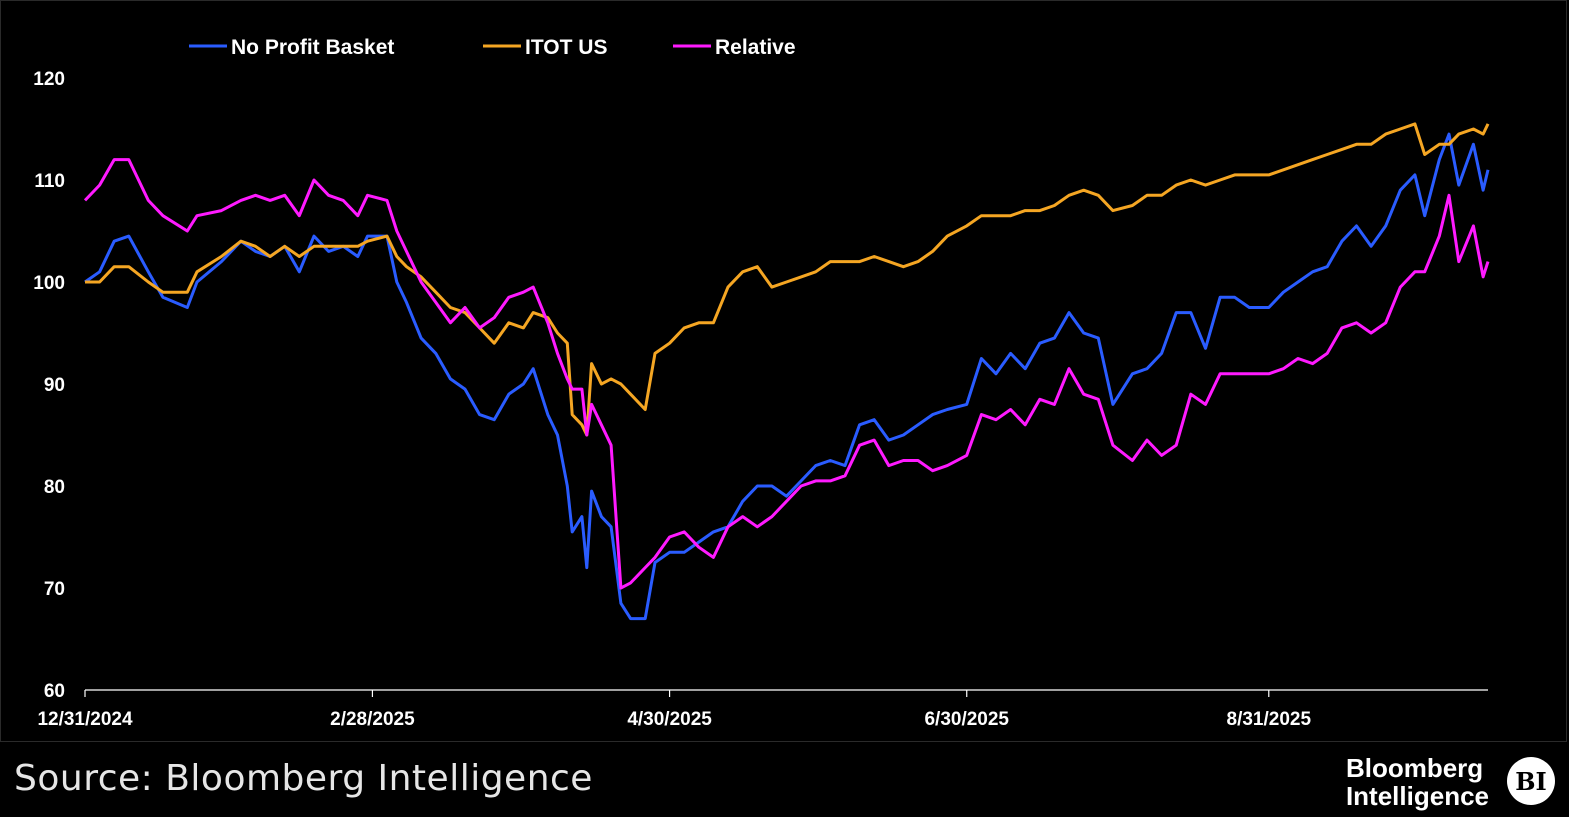 The height and width of the screenshot is (817, 1569). What do you see at coordinates (54, 589) in the screenshot?
I see `y-tick-label: 70` at bounding box center [54, 589].